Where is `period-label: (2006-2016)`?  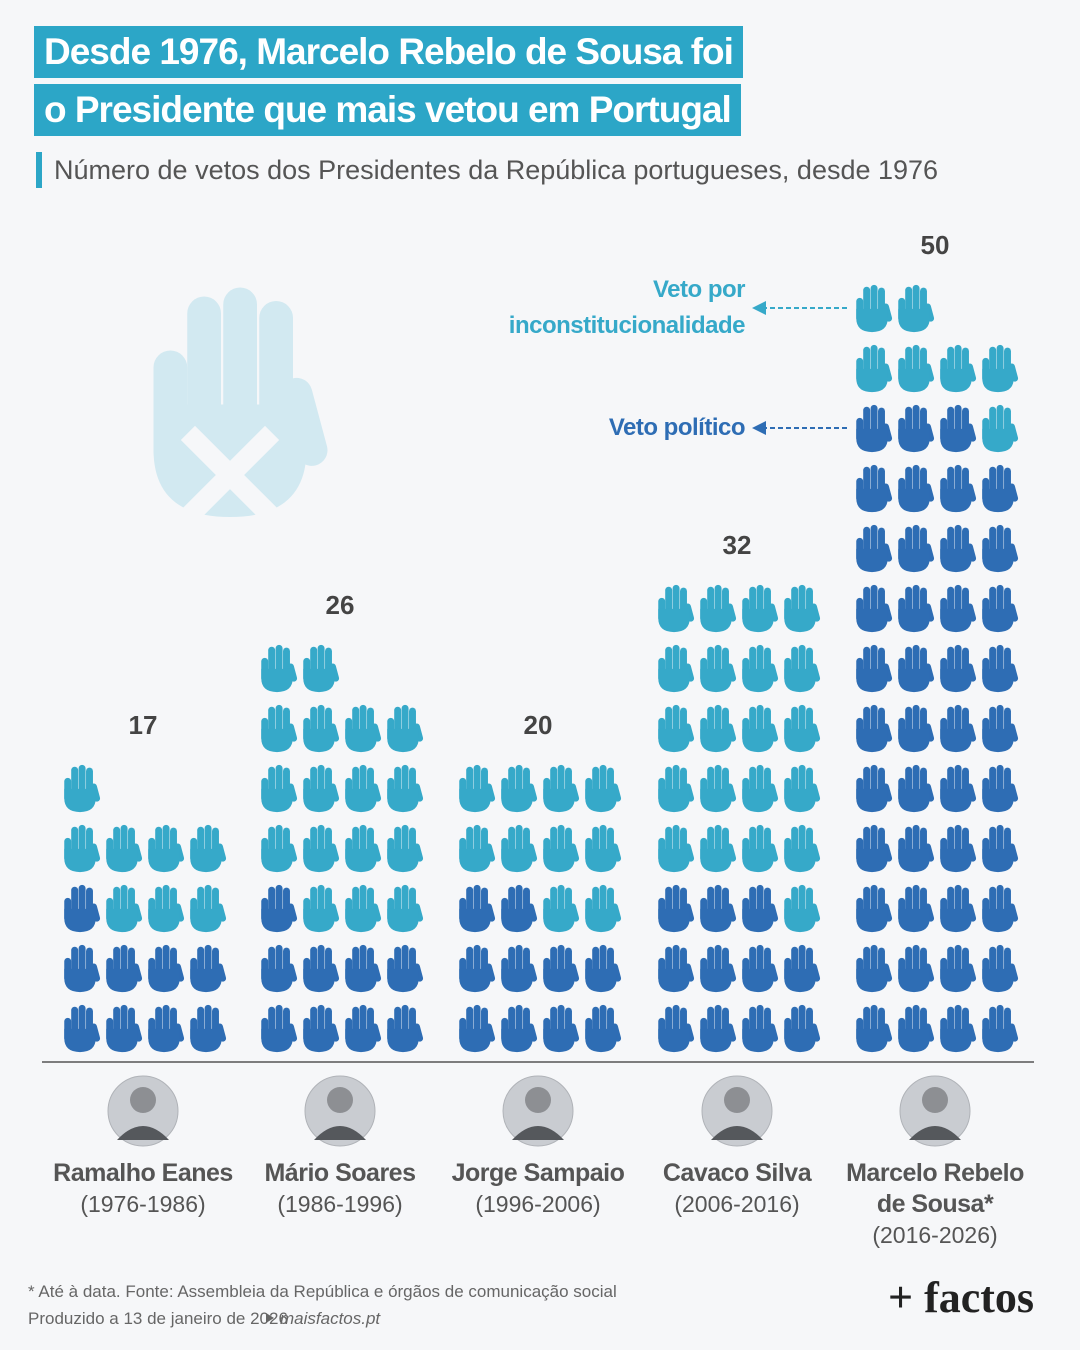
period-label: (2006-2016) is located at coordinates (737, 1204).